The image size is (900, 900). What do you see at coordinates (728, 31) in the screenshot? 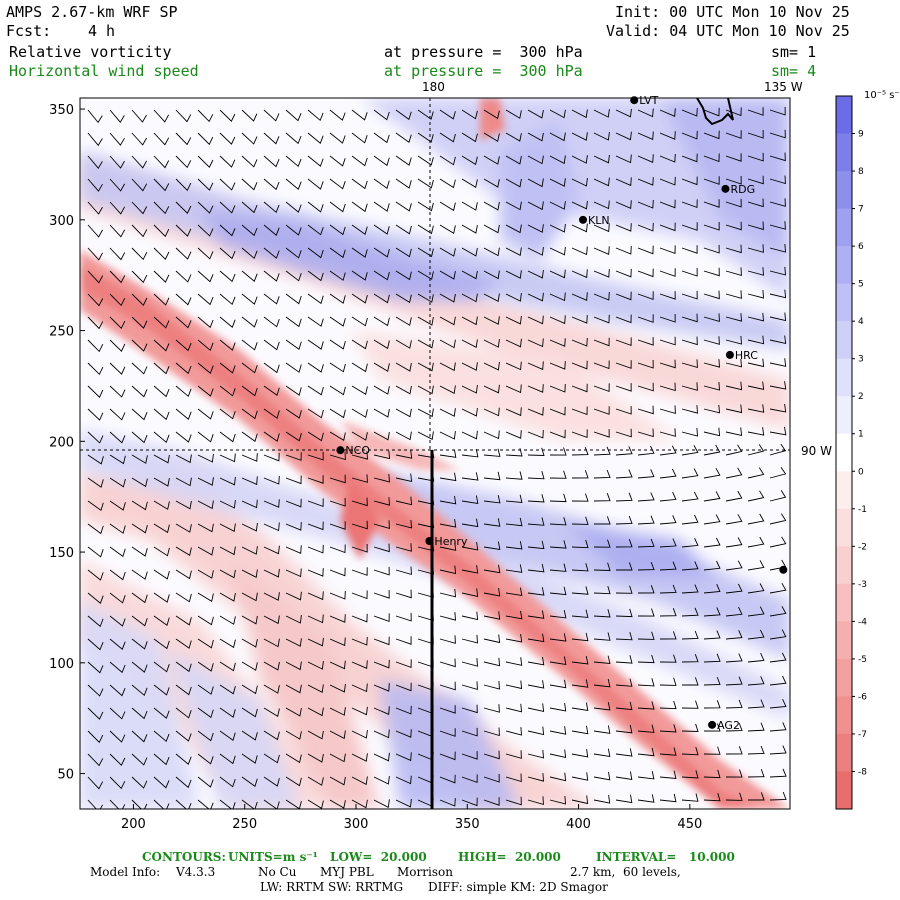
I see `valid-time: Valid: 04 UTC Mon 10 Nov 25` at bounding box center [728, 31].